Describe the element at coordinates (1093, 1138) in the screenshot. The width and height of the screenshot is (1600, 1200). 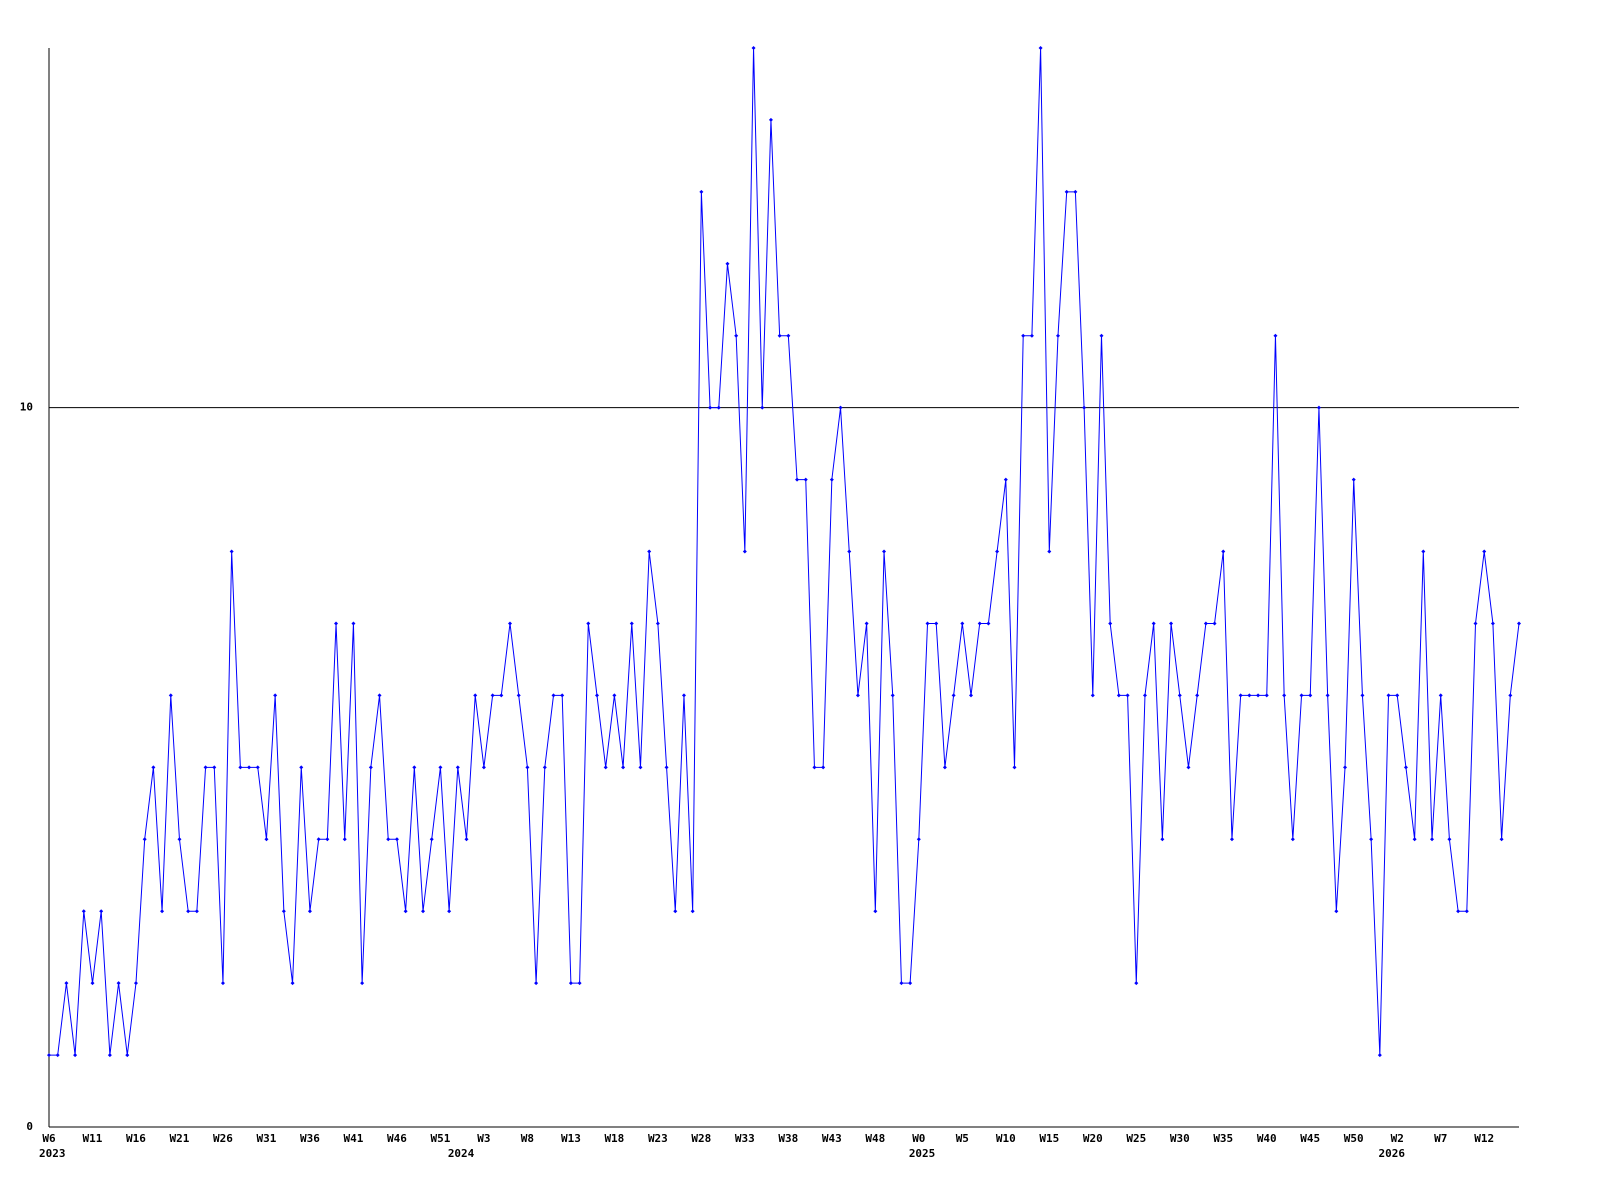
I see `x-tick-label: W20` at that location.